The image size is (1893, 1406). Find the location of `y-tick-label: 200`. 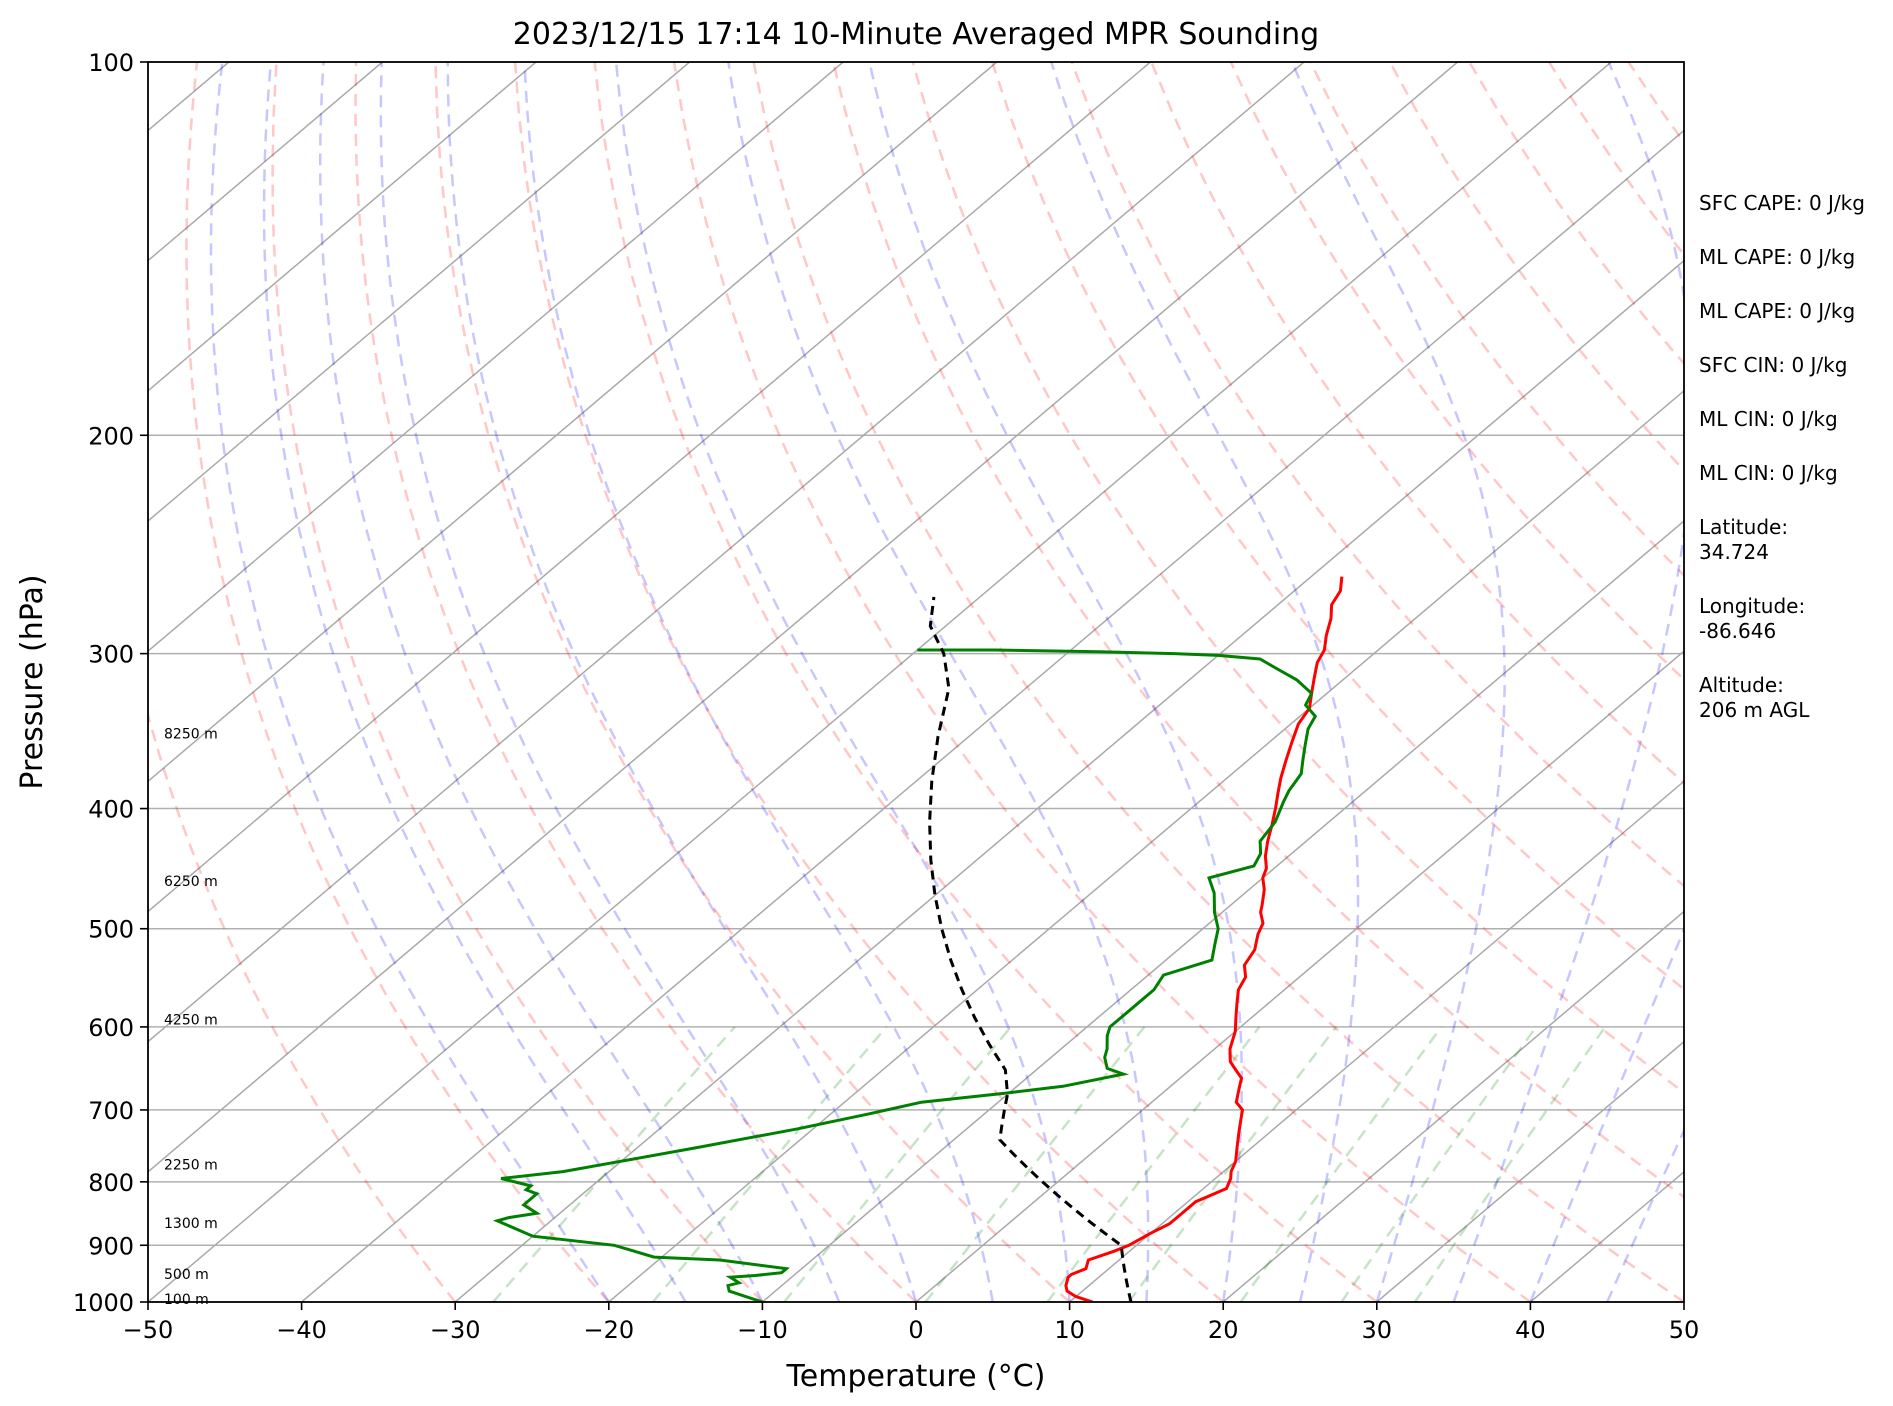

y-tick-label: 200 is located at coordinates (111, 436).